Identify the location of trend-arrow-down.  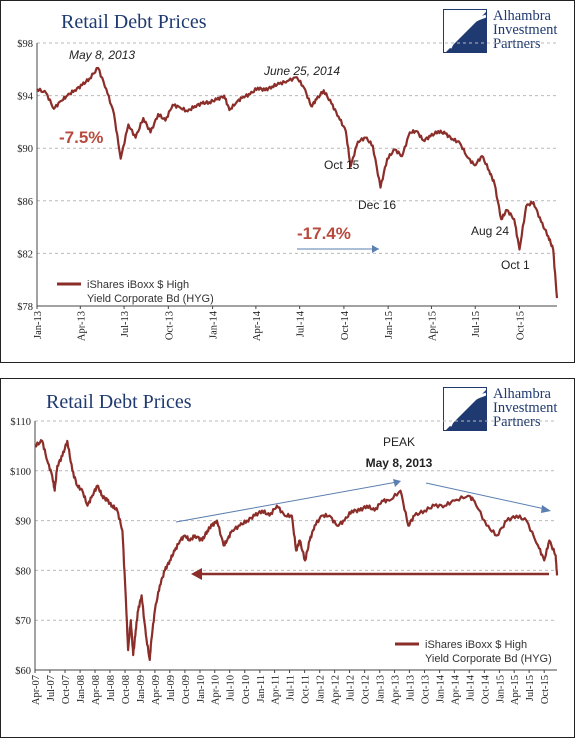
(485, 496).